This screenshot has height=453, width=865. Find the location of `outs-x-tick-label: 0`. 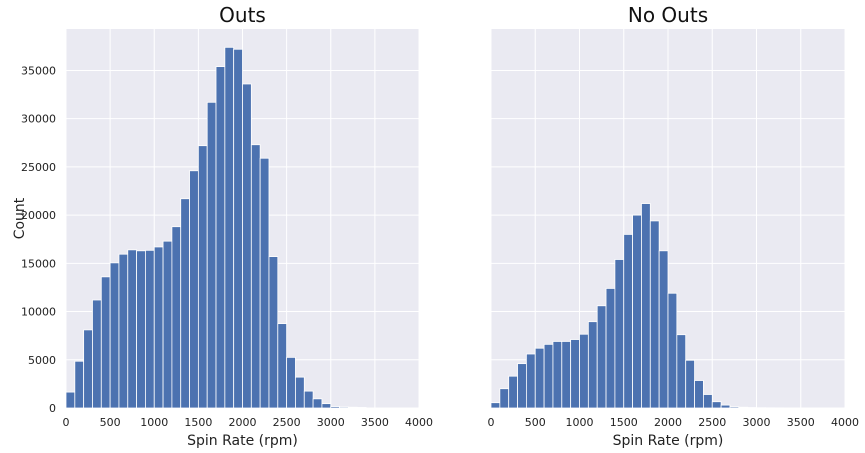

outs-x-tick-label: 0 is located at coordinates (66, 422).